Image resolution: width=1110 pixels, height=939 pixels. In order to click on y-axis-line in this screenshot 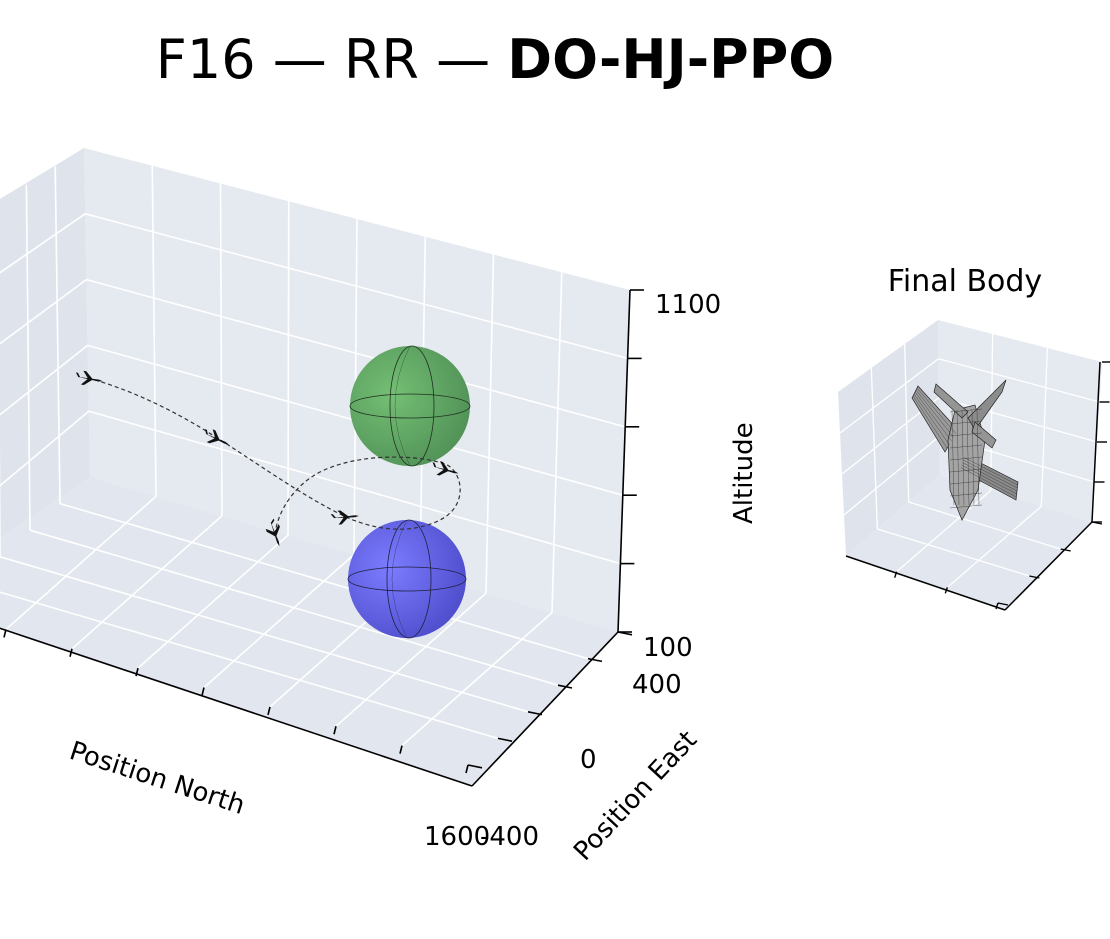, I will do `click(545, 709)`.